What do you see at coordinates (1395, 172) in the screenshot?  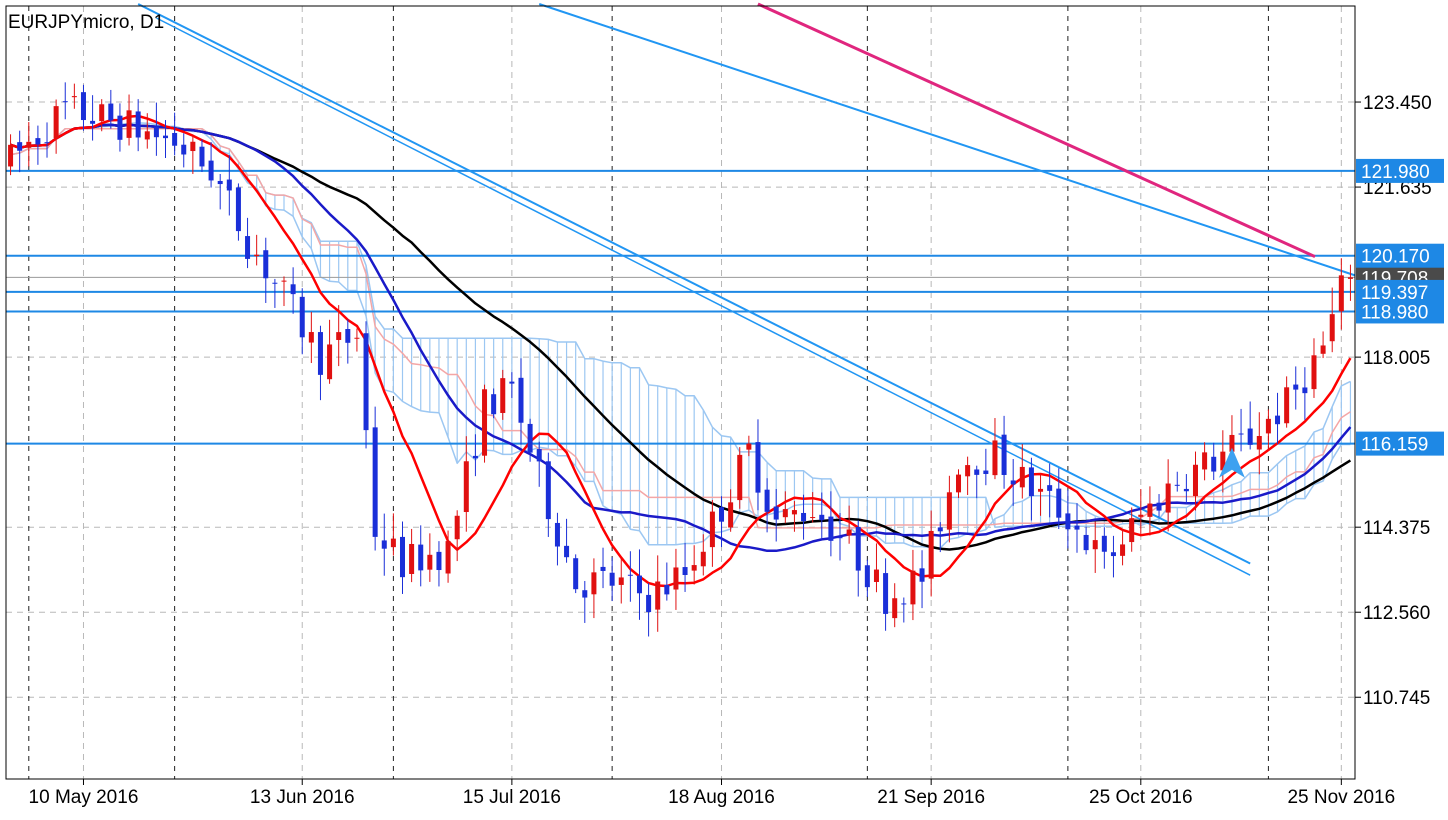 I see `level-badge: 121.980` at bounding box center [1395, 172].